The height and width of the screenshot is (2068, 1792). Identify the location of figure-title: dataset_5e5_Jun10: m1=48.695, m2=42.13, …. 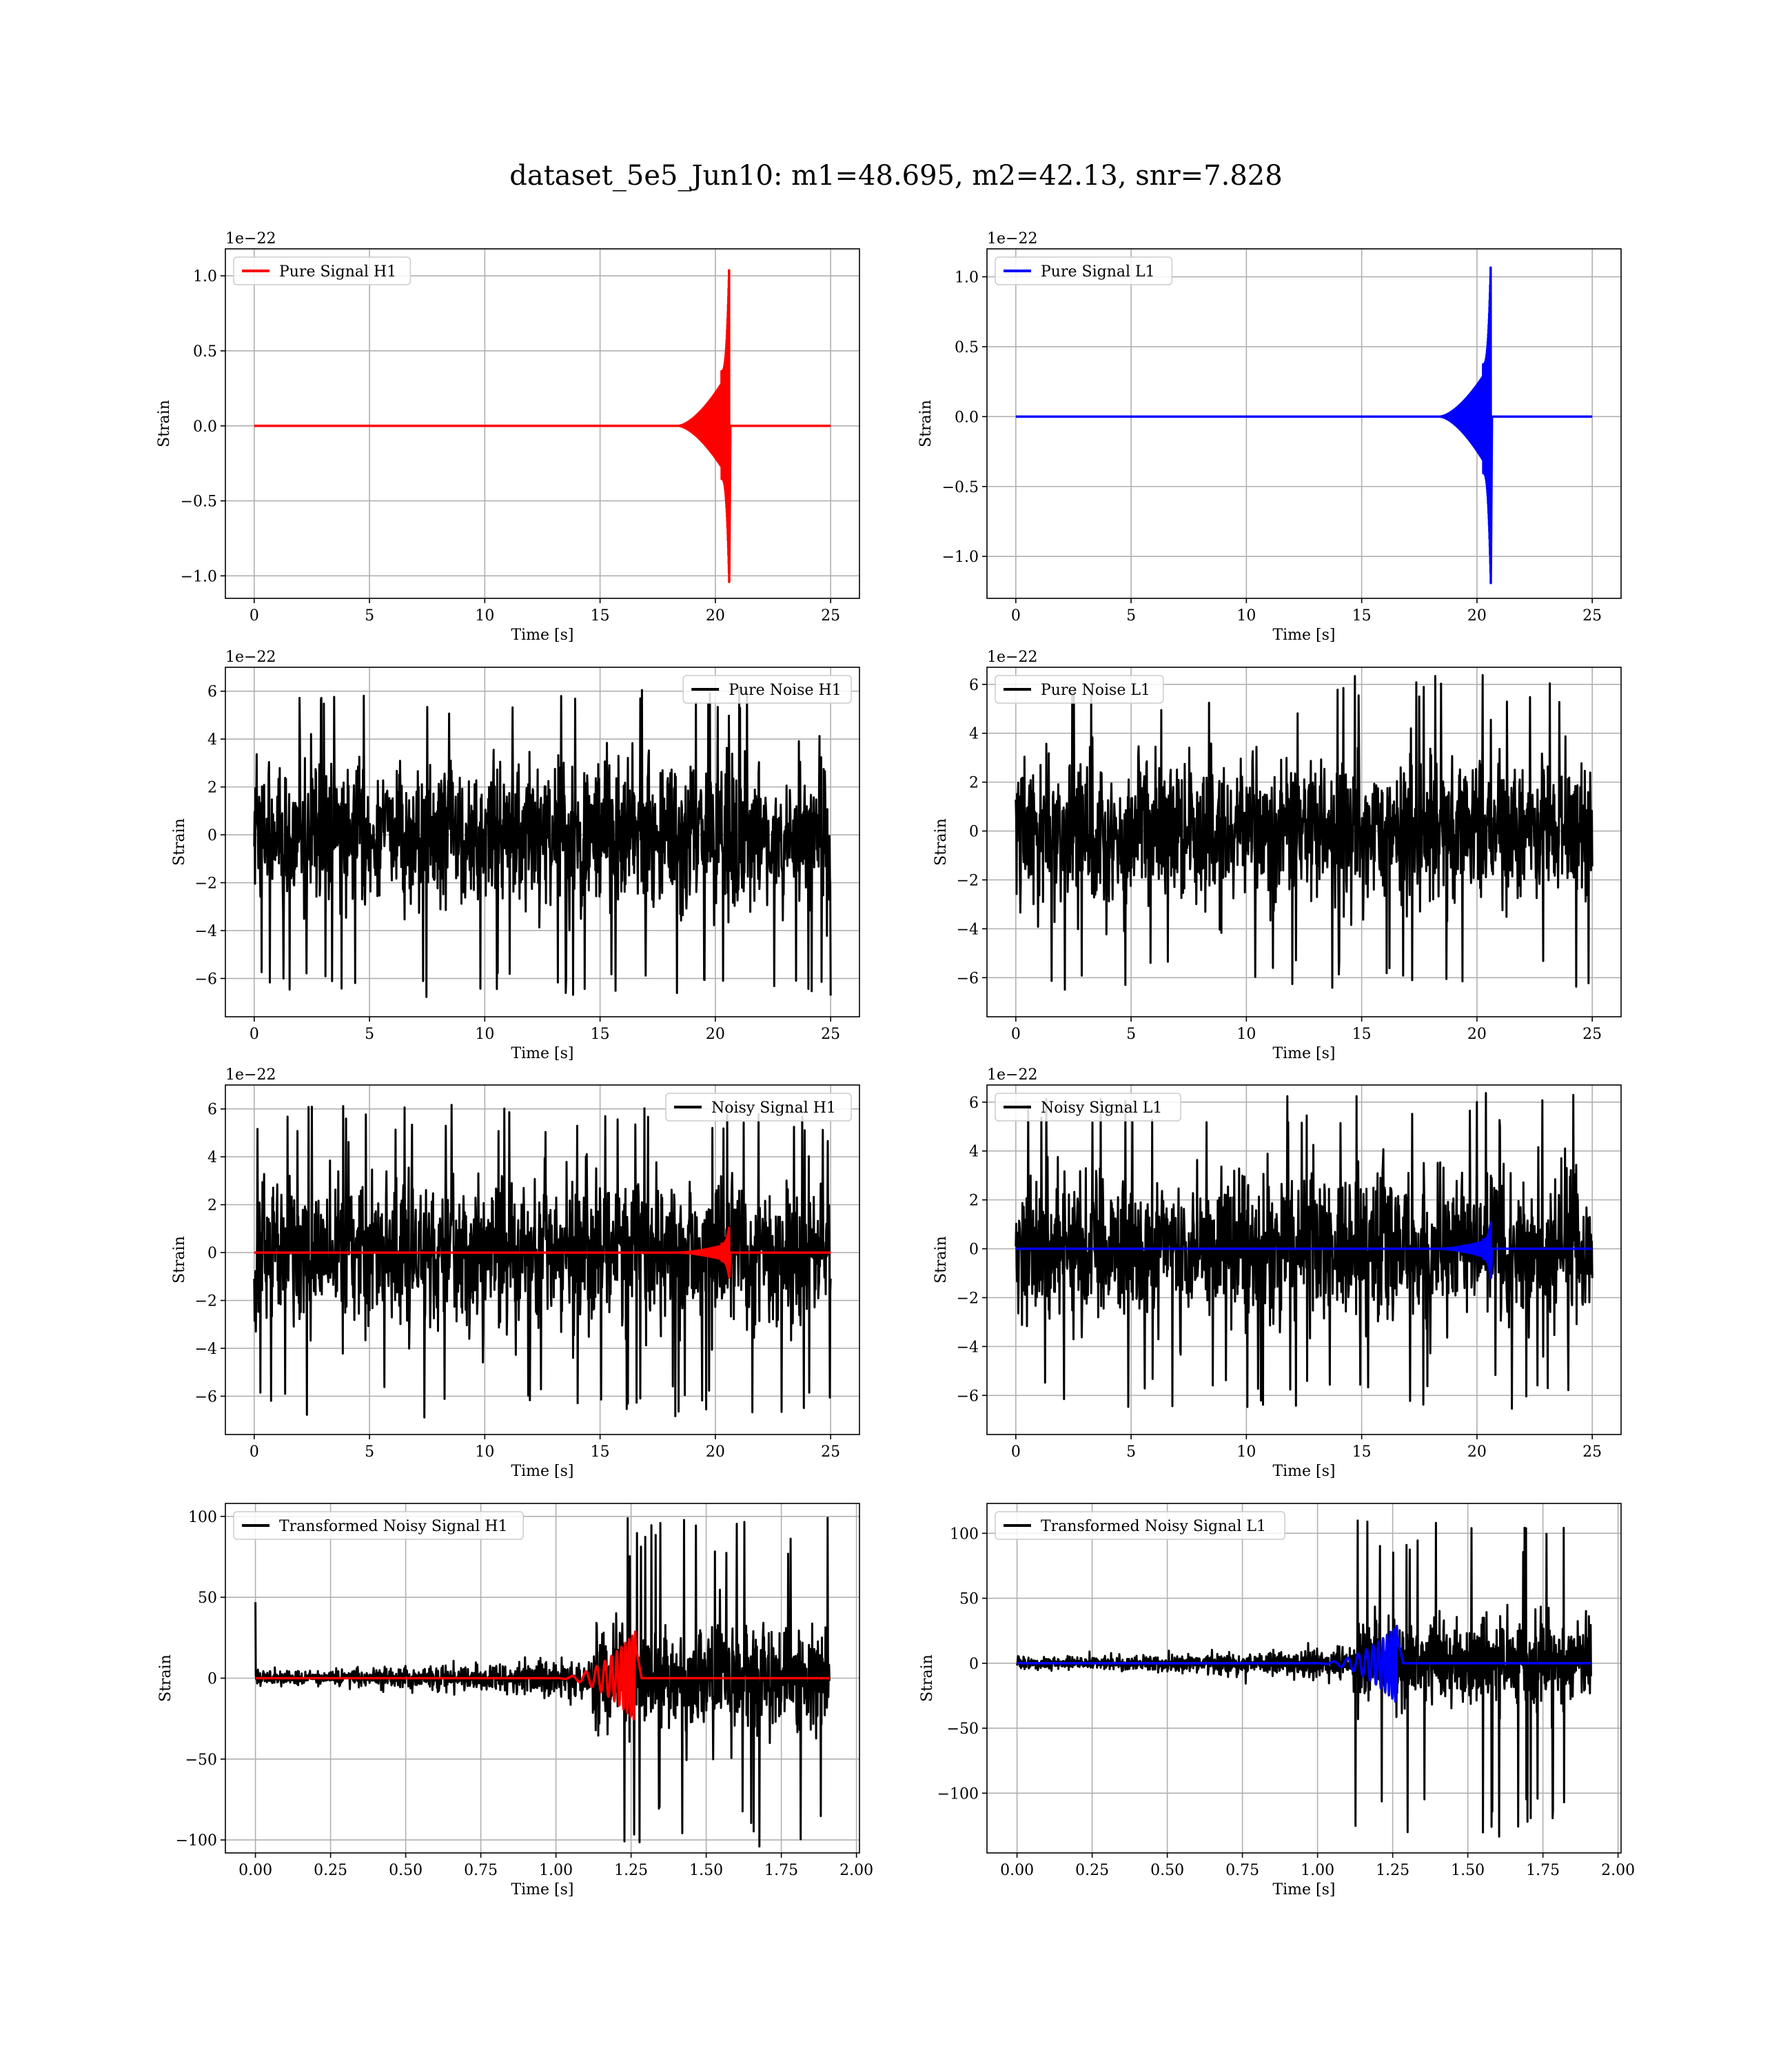
(895, 176).